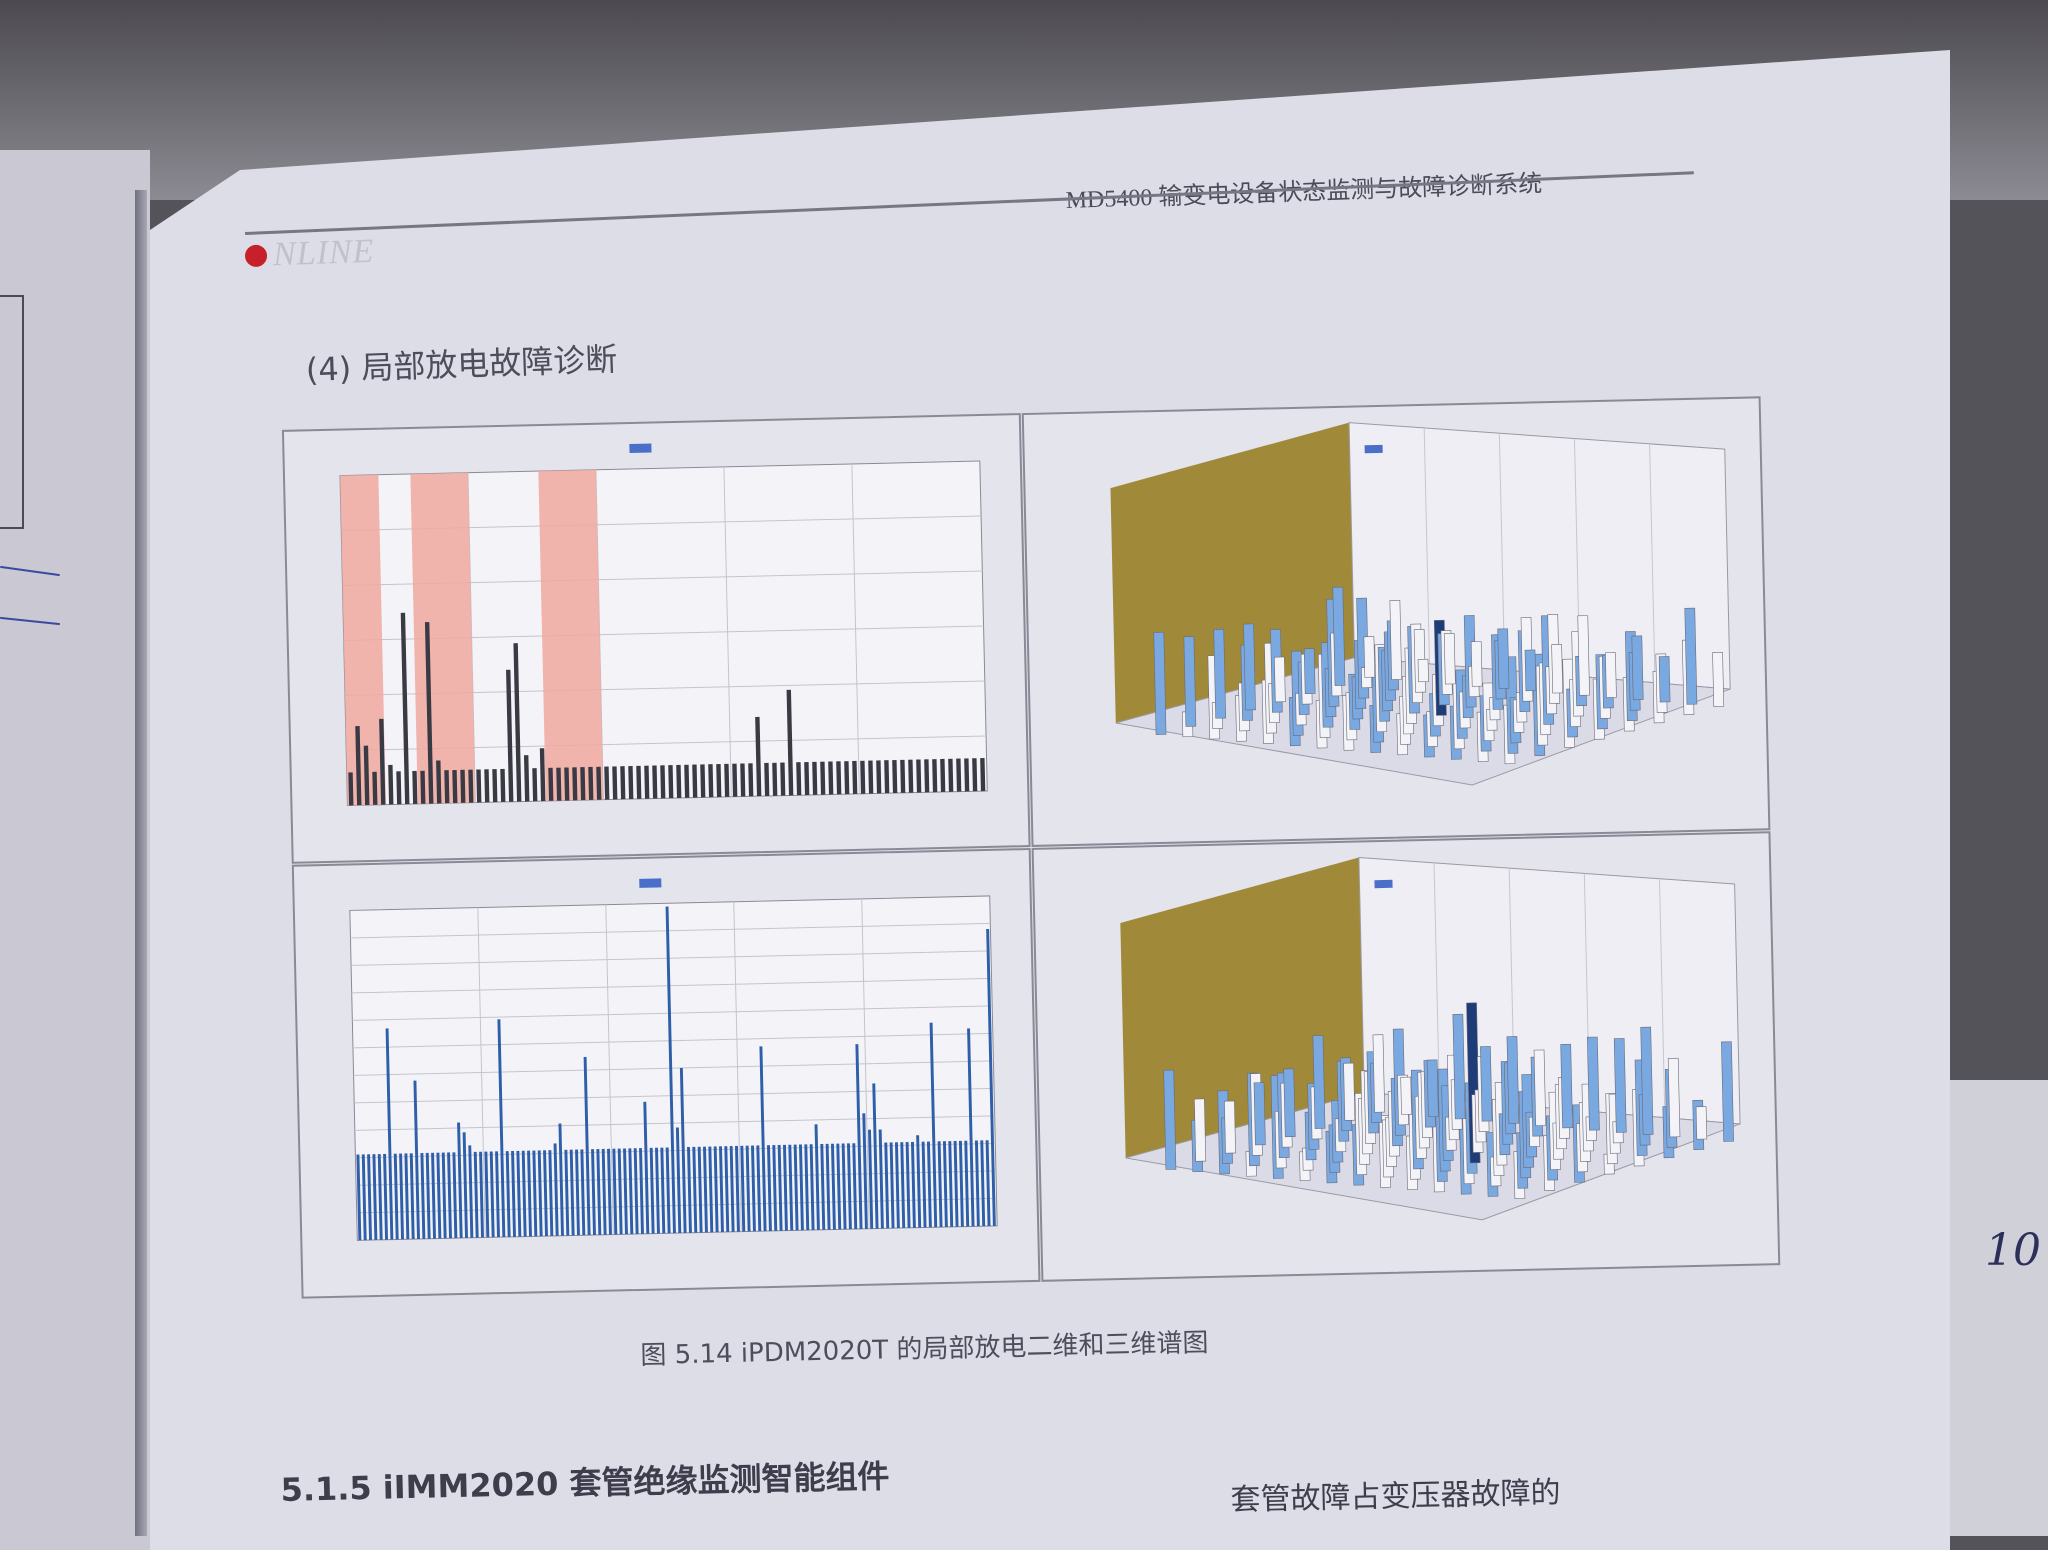 This screenshot has width=2048, height=1550. I want to click on chart-panel-top-left, so click(656, 638).